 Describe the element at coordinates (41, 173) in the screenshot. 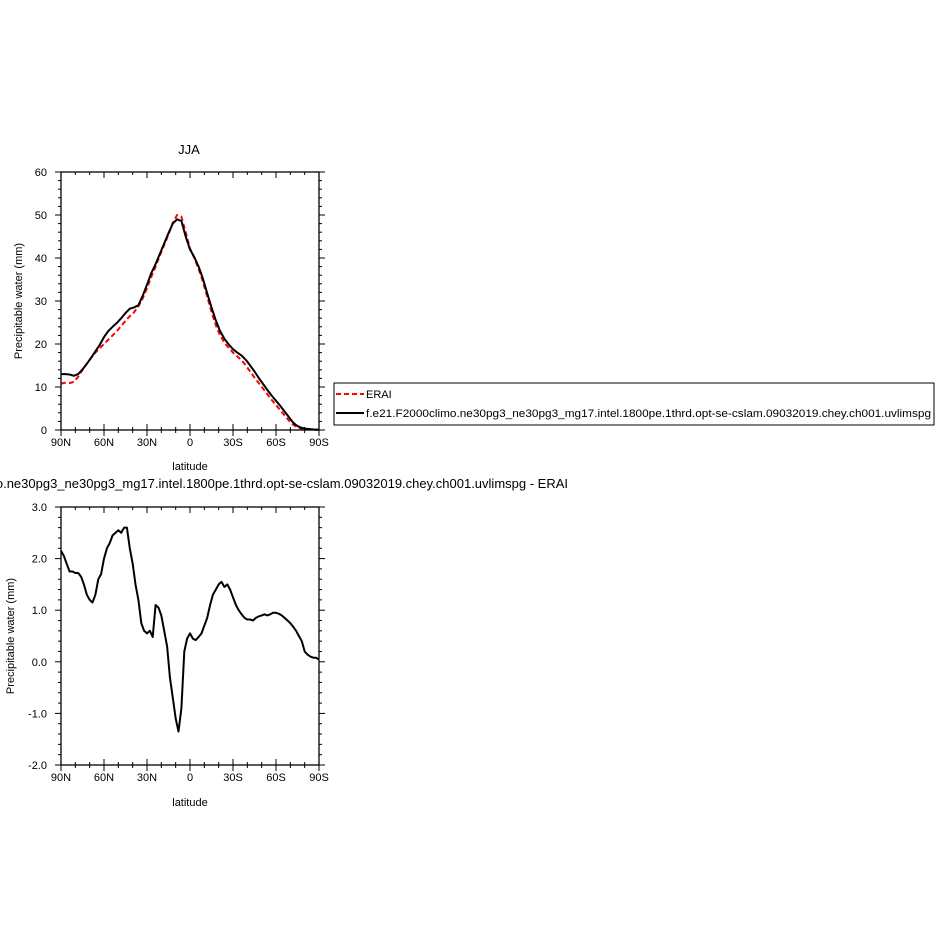

I see `y-tick-label: 60` at that location.